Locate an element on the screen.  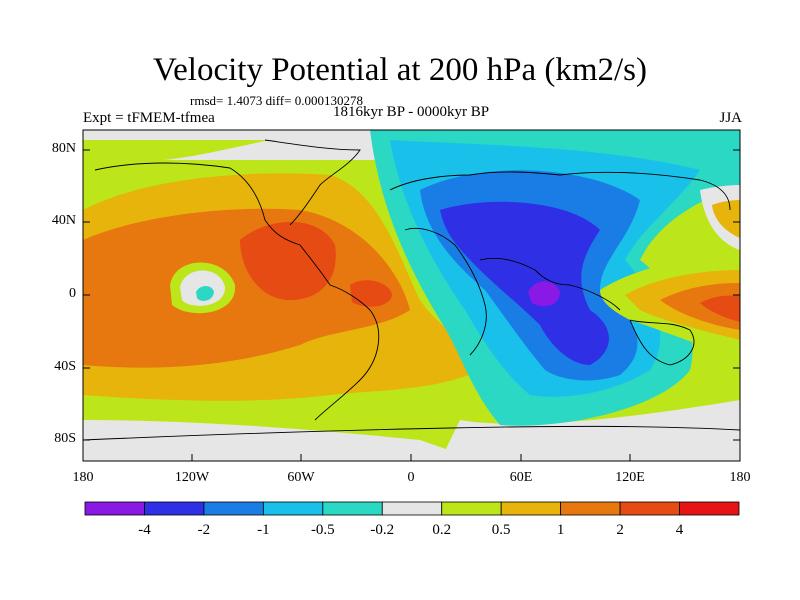
lat-tick-label: 80N is located at coordinates (63, 148).